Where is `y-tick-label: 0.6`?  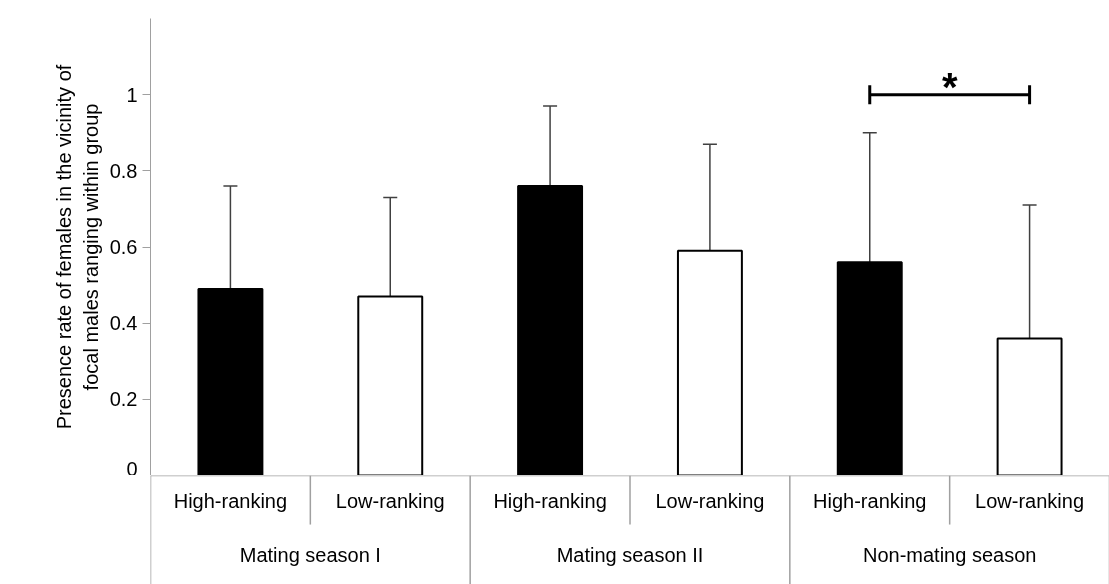 y-tick-label: 0.6 is located at coordinates (123, 247).